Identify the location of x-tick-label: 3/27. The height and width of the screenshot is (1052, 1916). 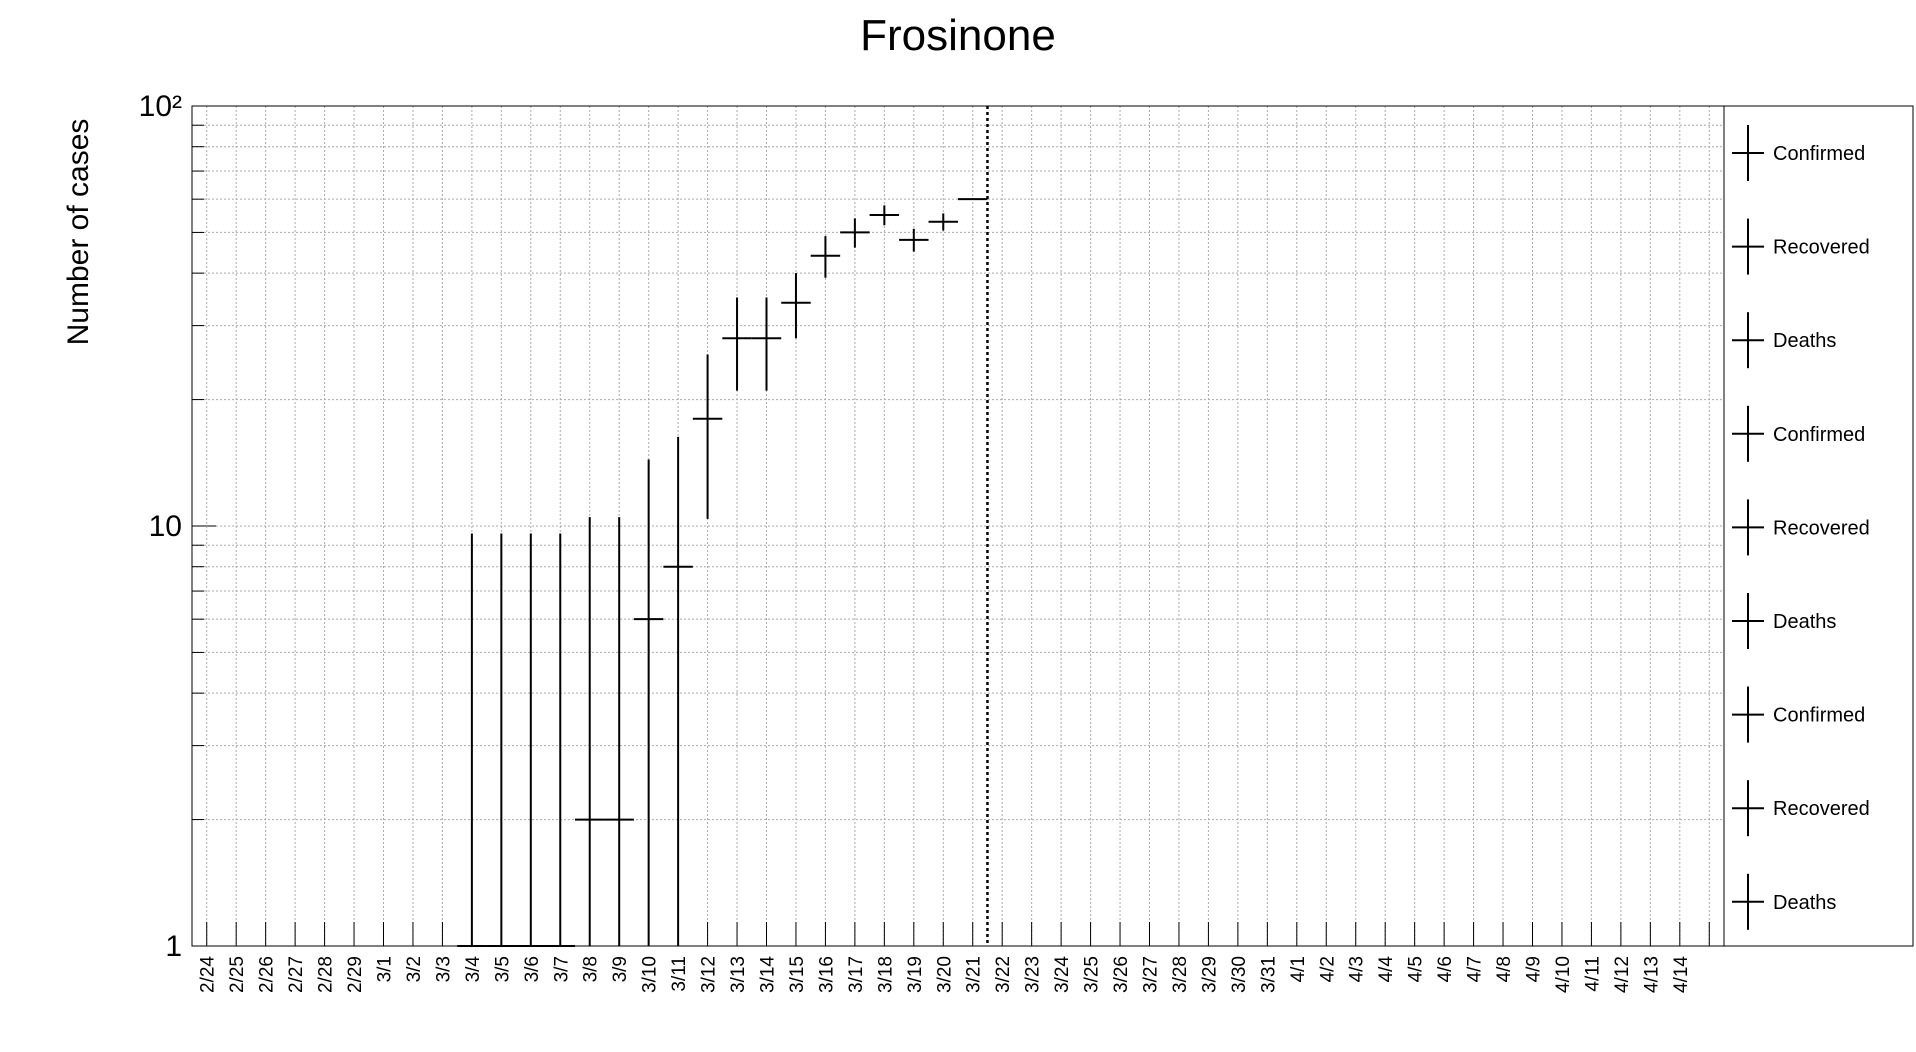
(1151, 974).